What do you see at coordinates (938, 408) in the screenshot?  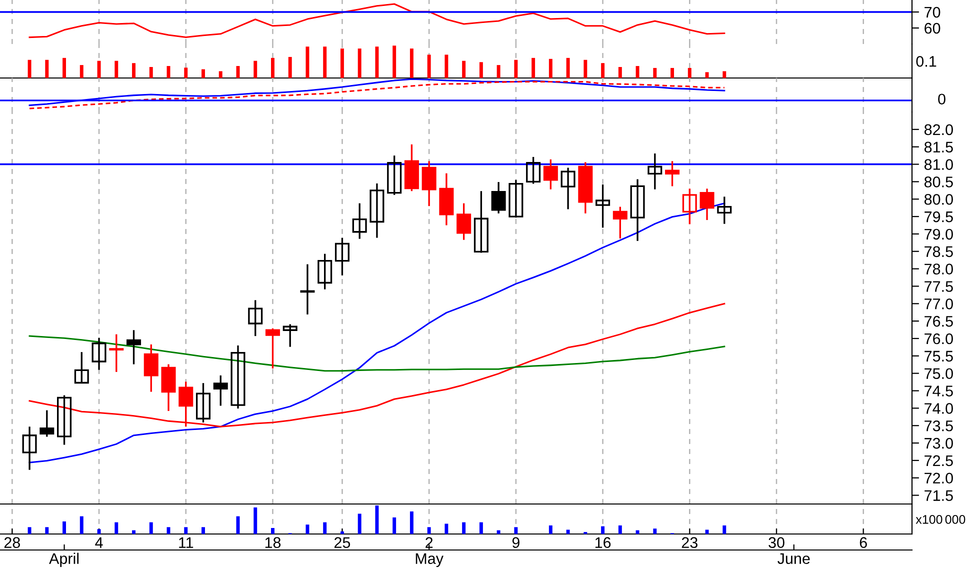 I see `y-tick-label: 74.0` at bounding box center [938, 408].